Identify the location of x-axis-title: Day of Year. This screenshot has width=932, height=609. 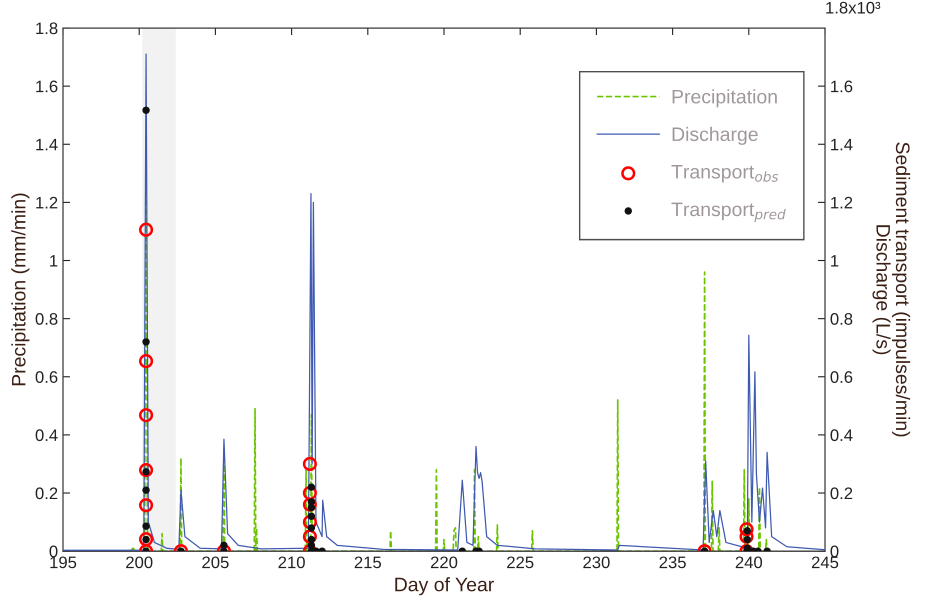
(444, 586).